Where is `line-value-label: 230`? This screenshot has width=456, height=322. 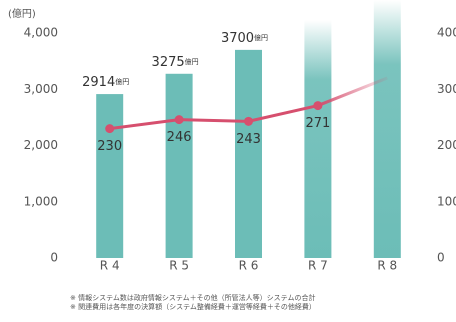 line-value-label: 230 is located at coordinates (109, 146).